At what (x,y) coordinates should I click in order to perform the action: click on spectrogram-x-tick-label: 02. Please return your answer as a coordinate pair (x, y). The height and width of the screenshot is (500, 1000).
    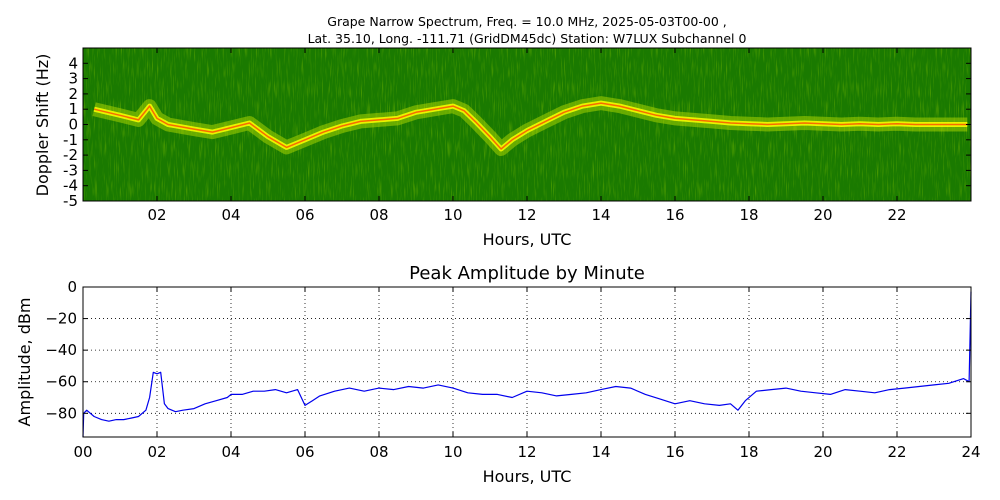
    Looking at the image, I should click on (156, 215).